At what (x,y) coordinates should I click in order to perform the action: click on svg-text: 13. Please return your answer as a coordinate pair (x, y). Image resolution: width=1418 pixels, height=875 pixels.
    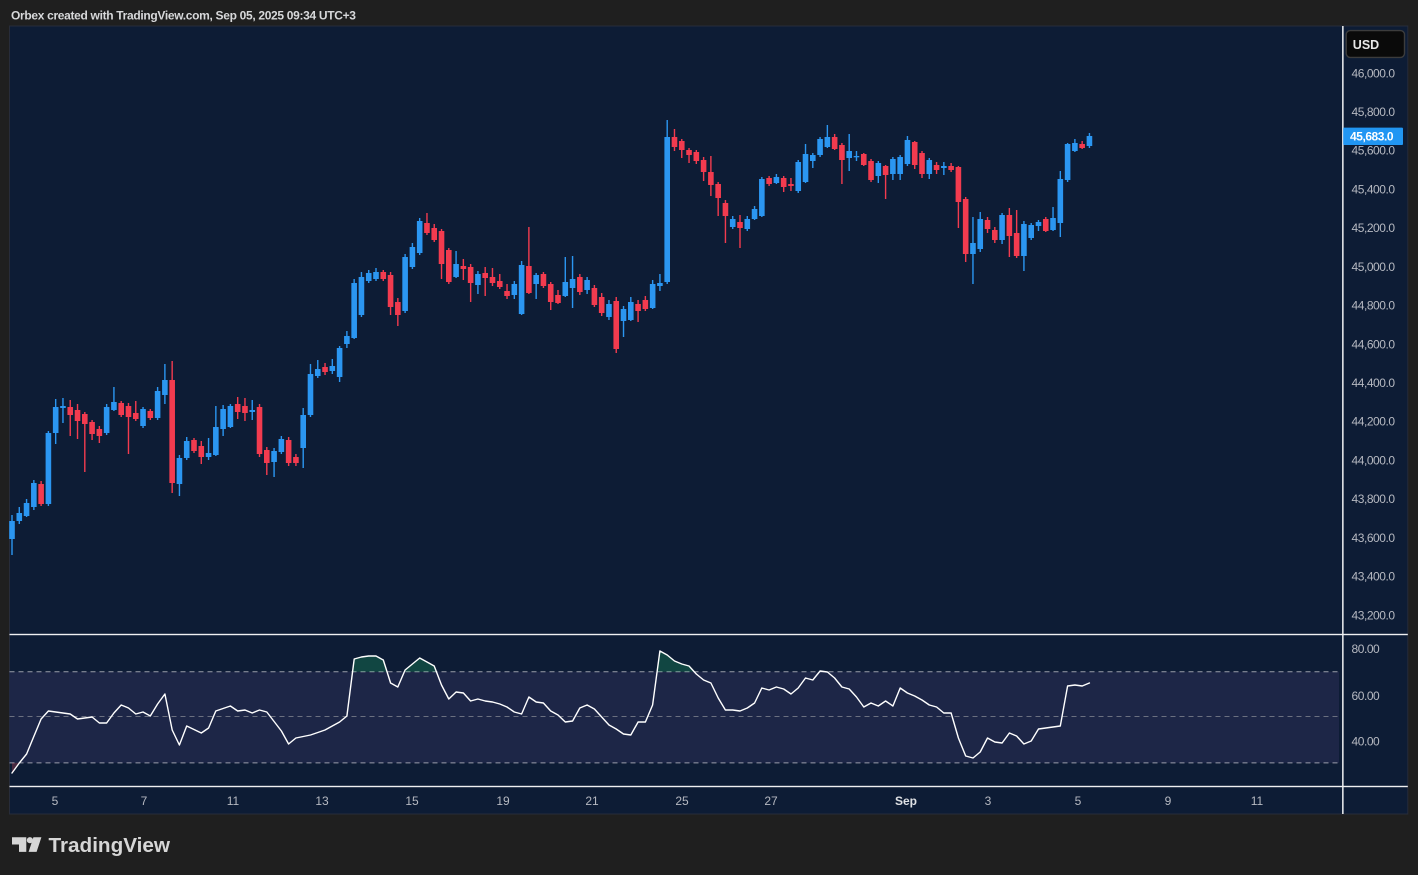
    Looking at the image, I should click on (322, 801).